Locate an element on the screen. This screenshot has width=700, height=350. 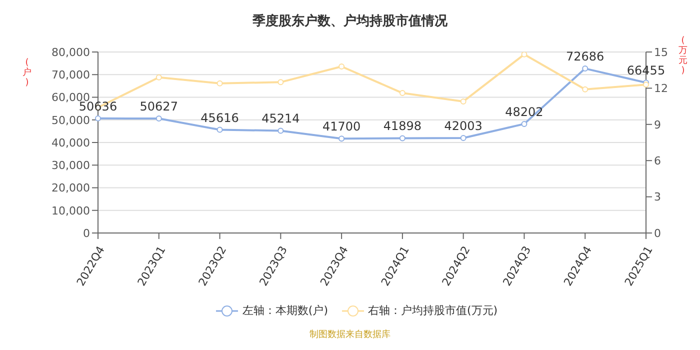
data-label: 72686 is located at coordinates (585, 57).